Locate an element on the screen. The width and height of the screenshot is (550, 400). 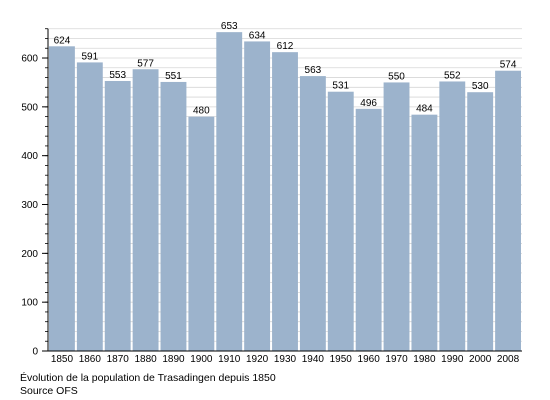
bar-value-label: 563 is located at coordinates (313, 70).